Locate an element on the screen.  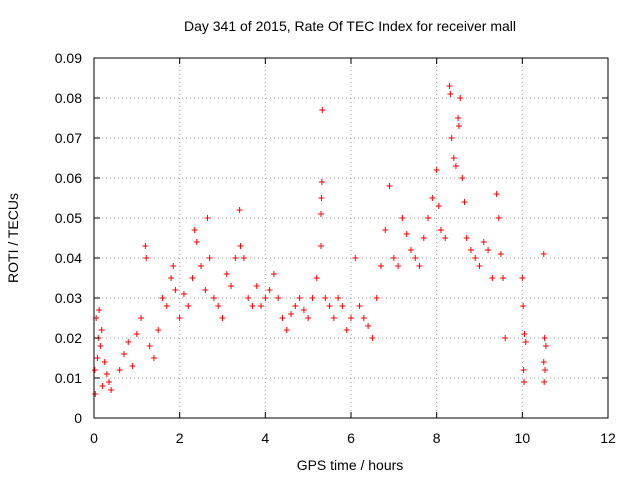
y-axis-label: ROTI / TECUs is located at coordinates (13, 238).